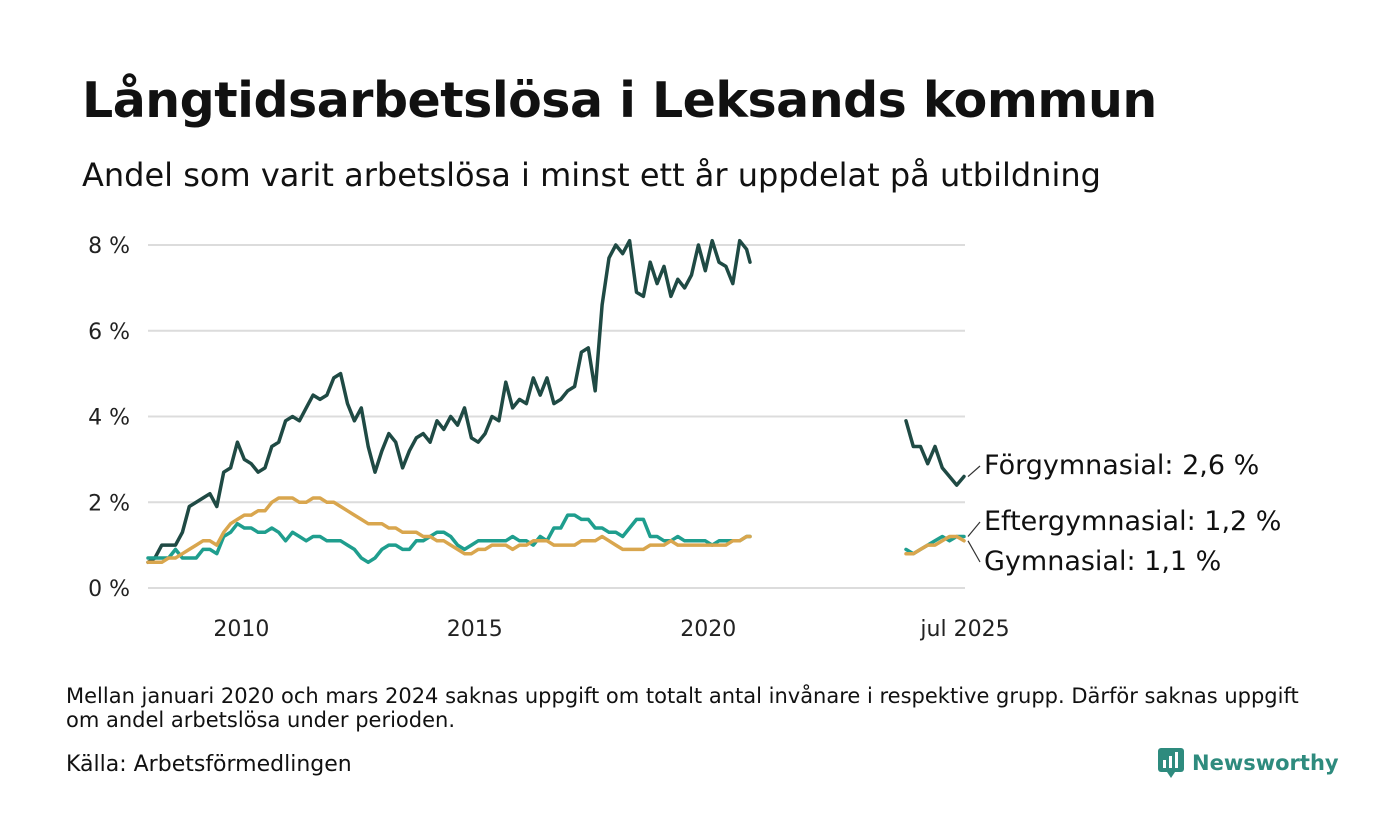  What do you see at coordinates (475, 629) in the screenshot?
I see `x-tick-label: 2015` at bounding box center [475, 629].